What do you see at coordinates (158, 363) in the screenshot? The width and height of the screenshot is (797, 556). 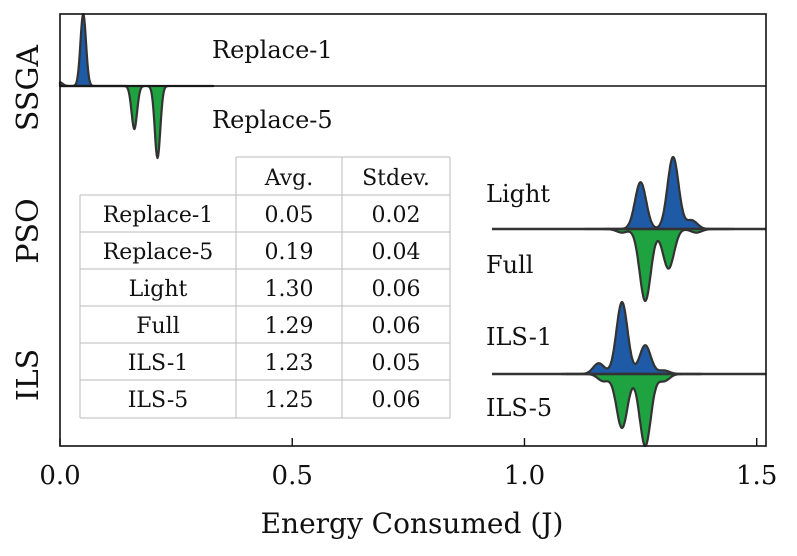 I see `table-cell: ILS-1` at bounding box center [158, 363].